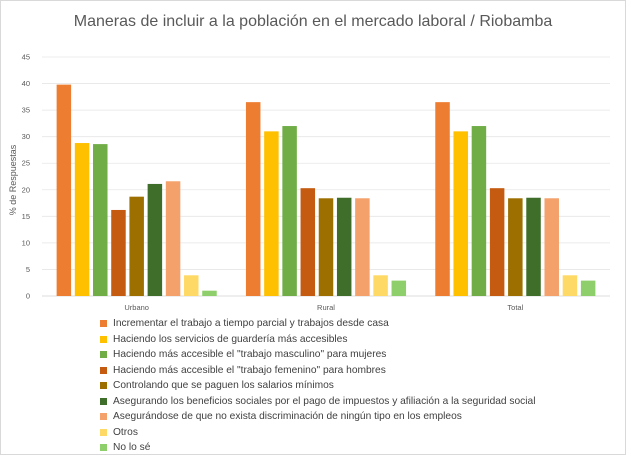 The height and width of the screenshot is (456, 626). What do you see at coordinates (26, 163) in the screenshot?
I see `y-tick-label: 25` at bounding box center [26, 163].